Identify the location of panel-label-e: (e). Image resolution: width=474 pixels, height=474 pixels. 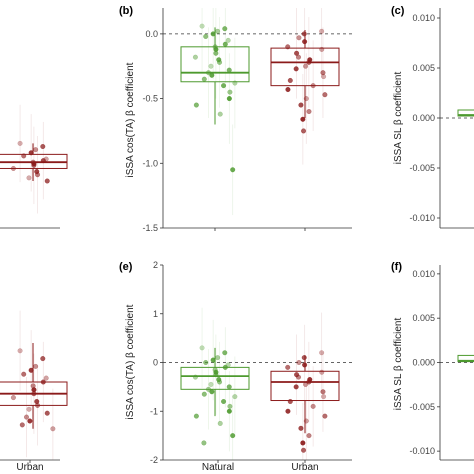
(126, 267).